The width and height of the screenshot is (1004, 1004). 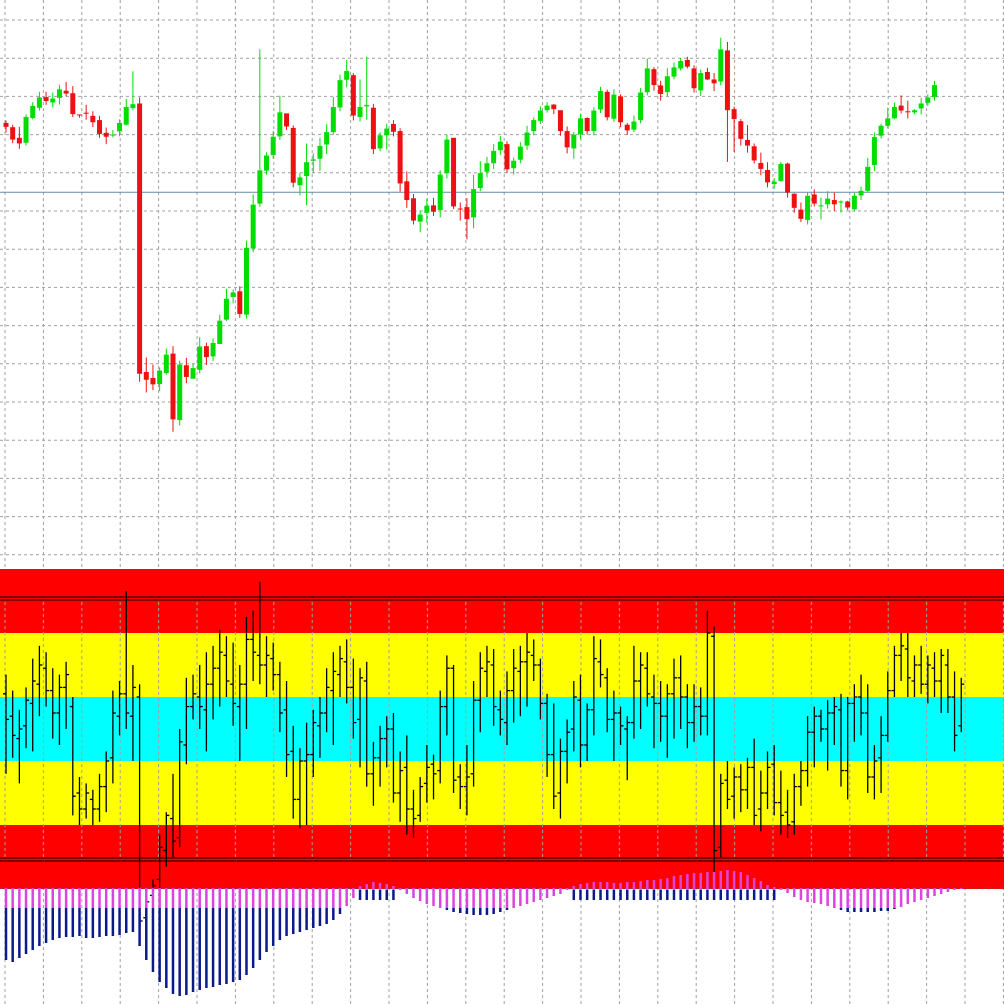 I want to click on zone-inner, so click(x=502, y=729).